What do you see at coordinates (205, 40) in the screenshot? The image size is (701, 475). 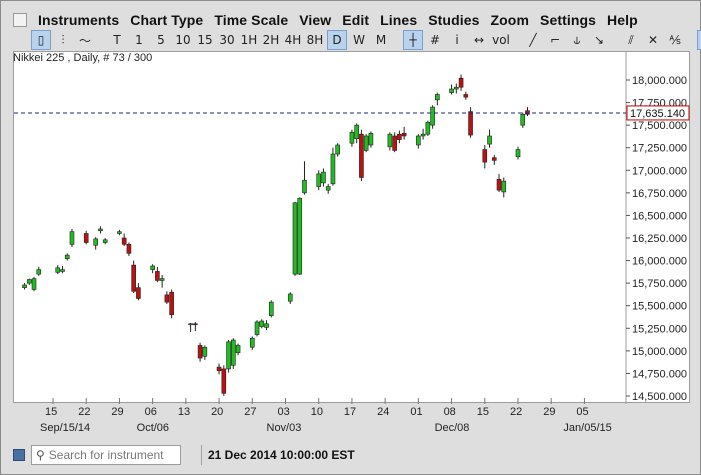 I see `15-min-button: 15` at bounding box center [205, 40].